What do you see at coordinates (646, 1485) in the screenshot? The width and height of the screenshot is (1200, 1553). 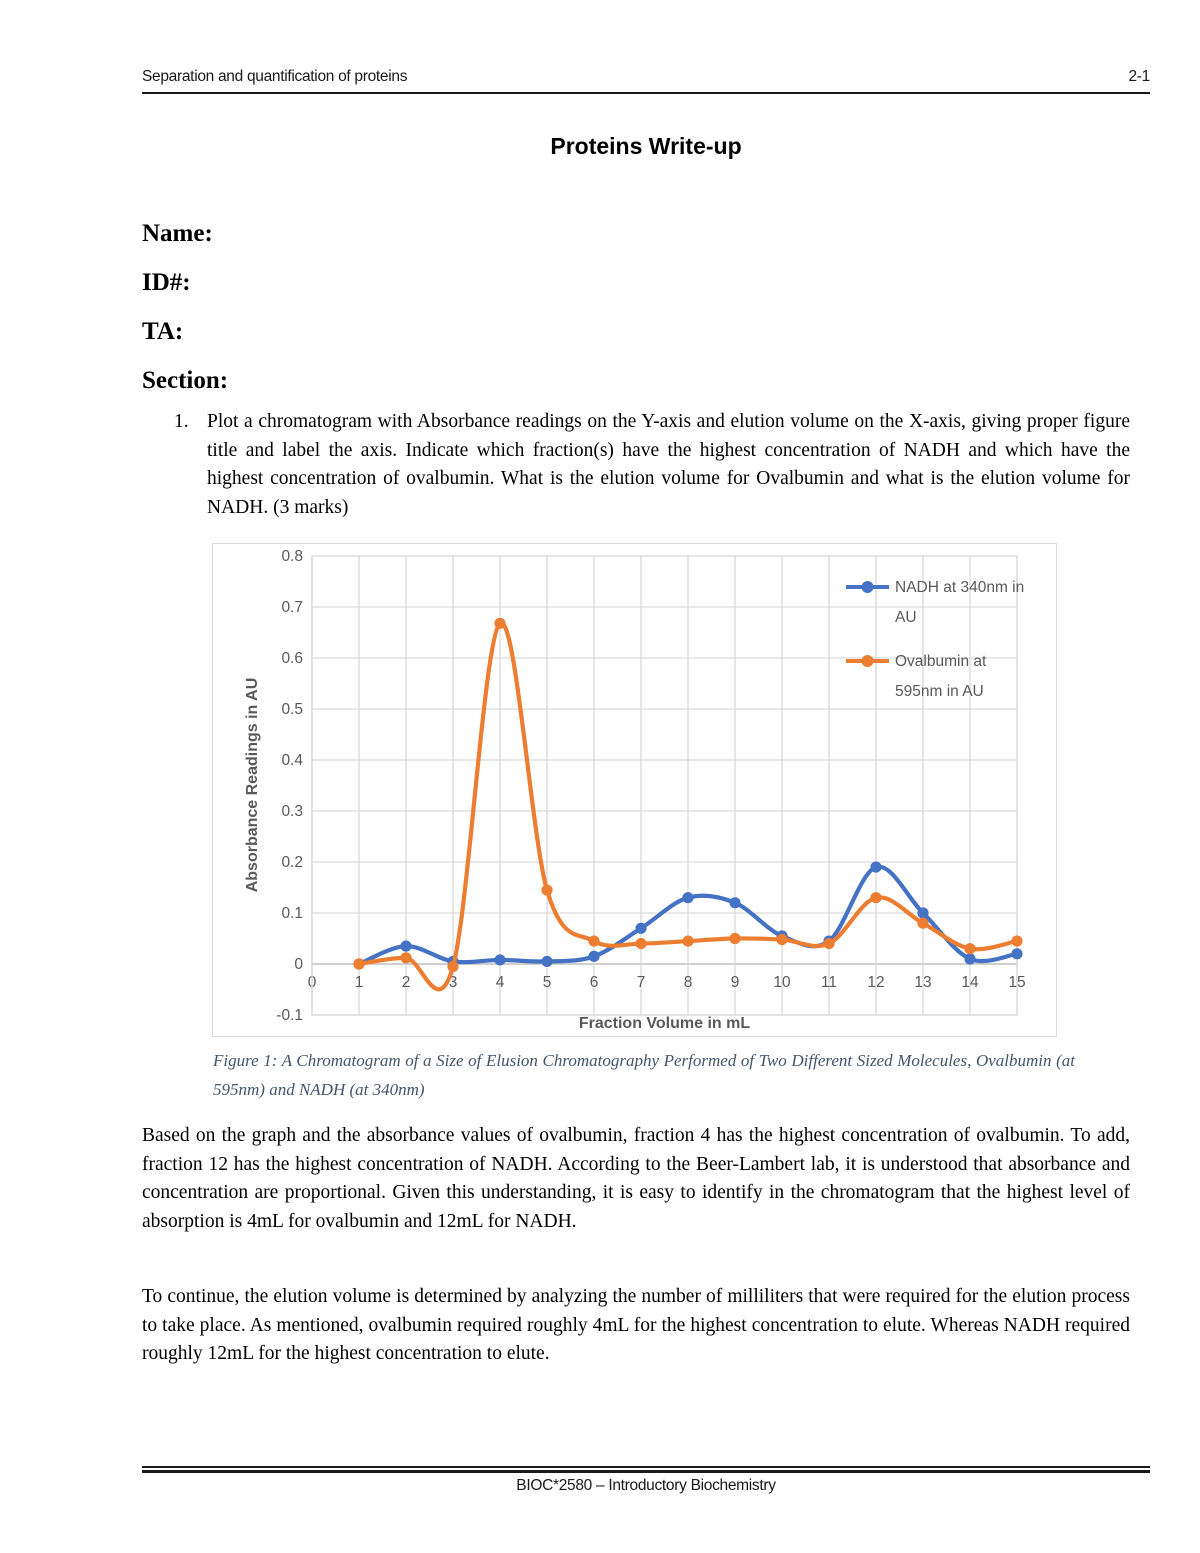 I see `footer-course-label: BIOC*2580 – Introductory Biochemistry` at bounding box center [646, 1485].